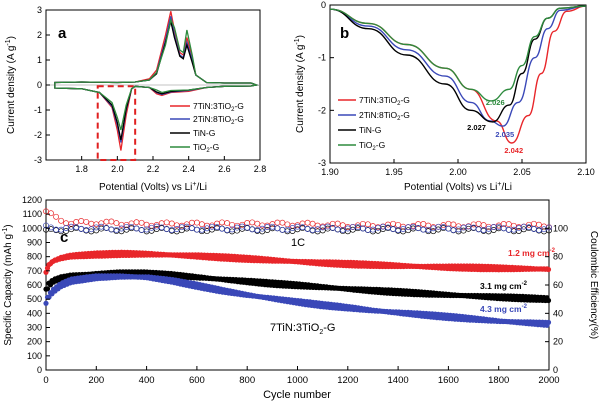 The image size is (600, 401). Describe the element at coordinates (300, 84) in the screenshot. I see `panel-b-ylabel: Current density (A g-1)` at that location.